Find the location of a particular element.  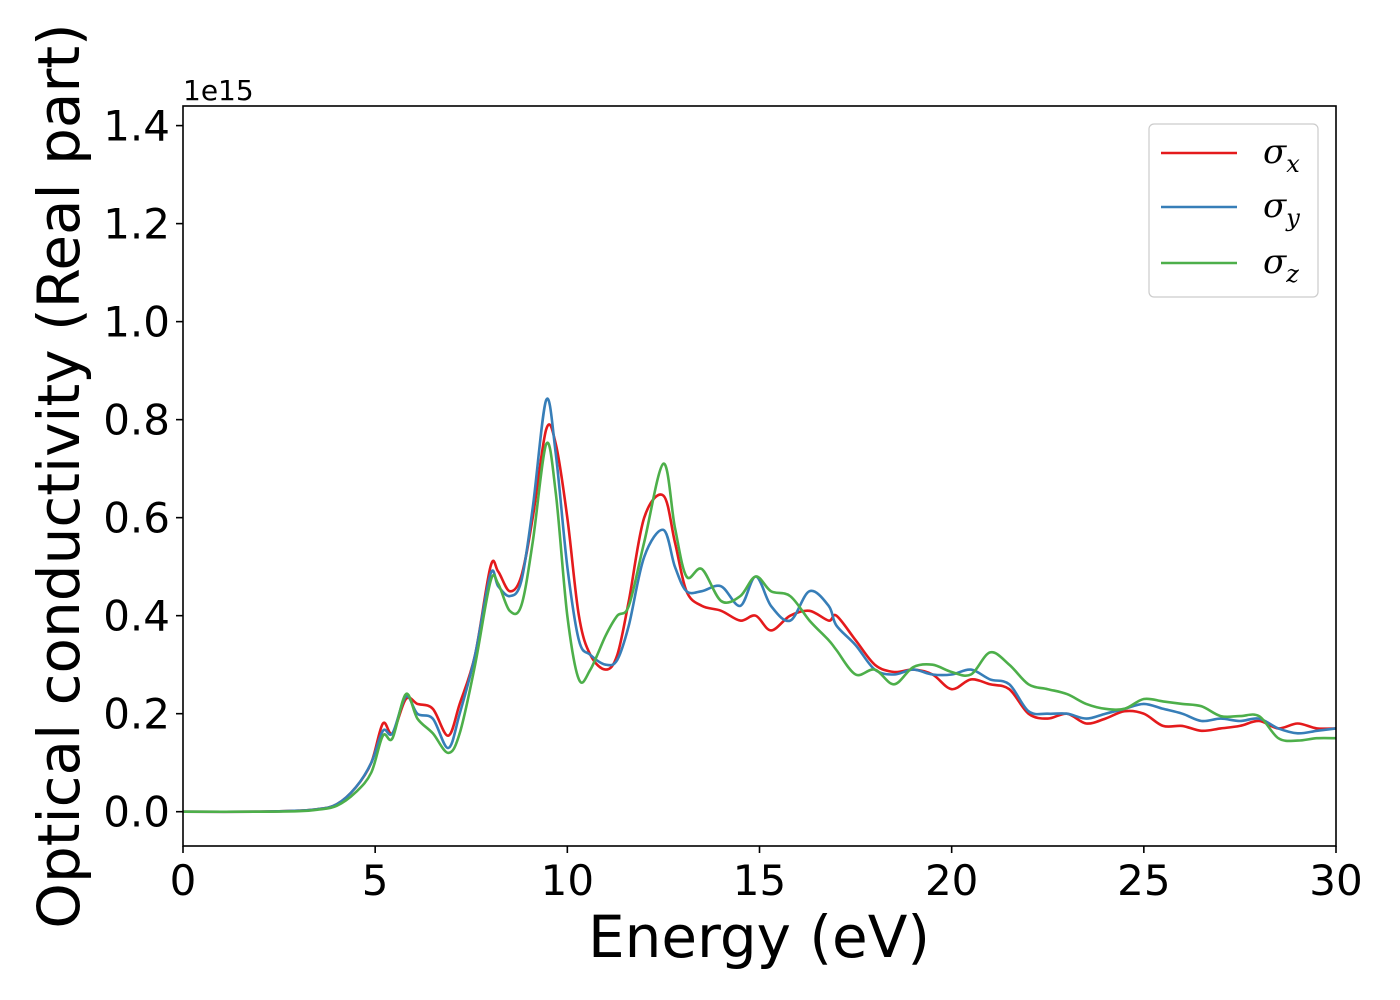

x-tick-label: 15 is located at coordinates (759, 880).